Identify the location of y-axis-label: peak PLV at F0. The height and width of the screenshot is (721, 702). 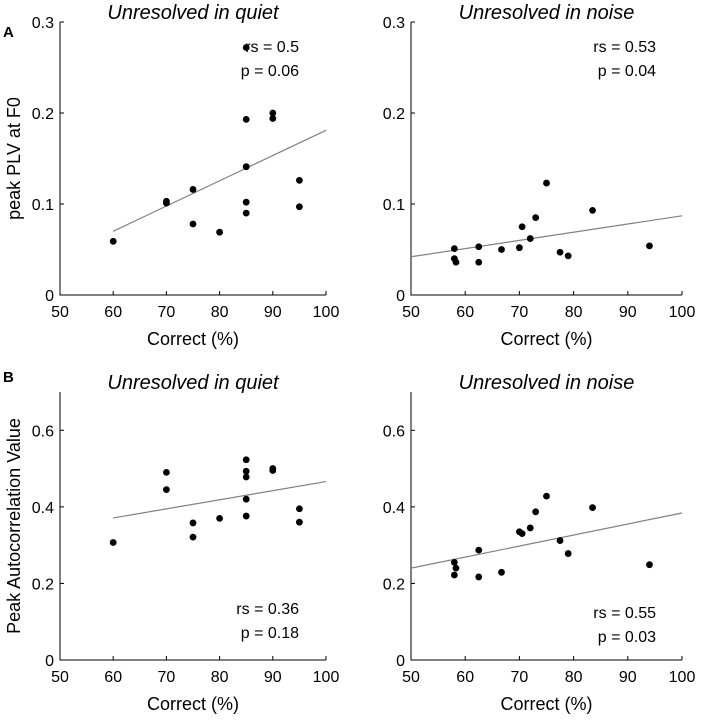
(14, 158).